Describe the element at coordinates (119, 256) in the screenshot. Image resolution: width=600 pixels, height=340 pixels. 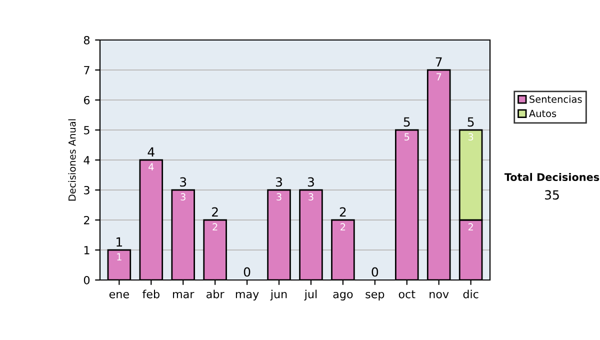
I see `data-label: 1` at that location.